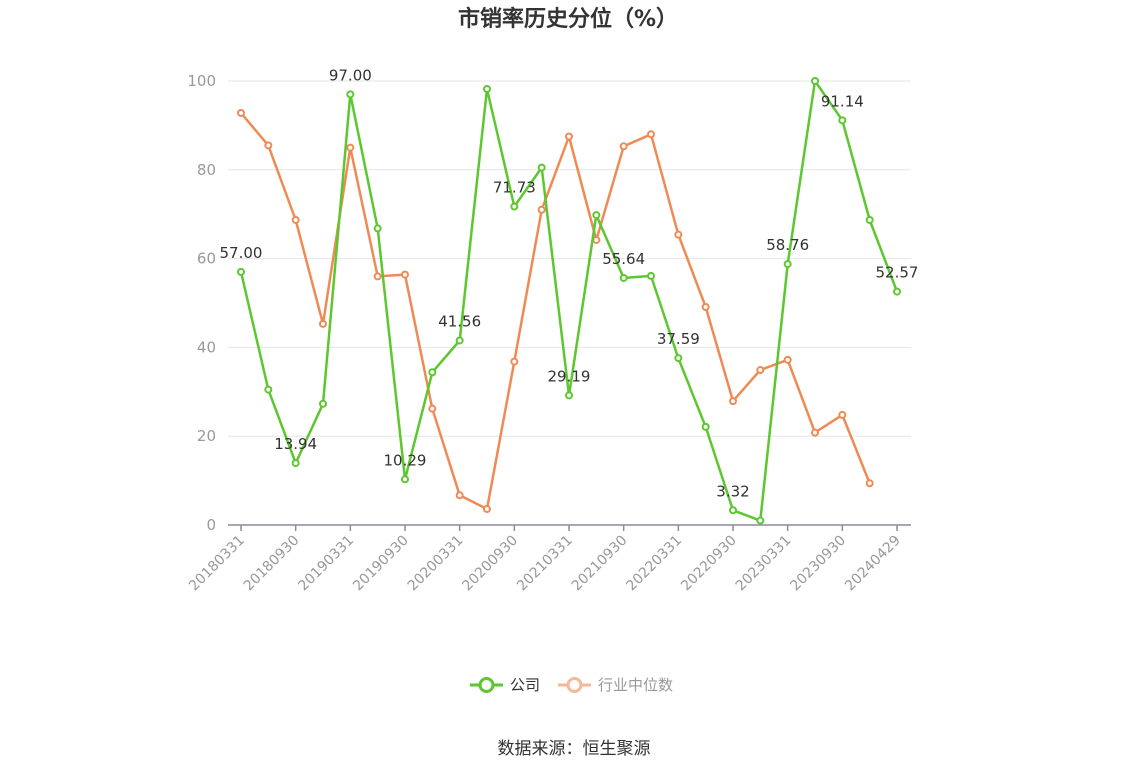 This screenshot has height=776, width=1148. Describe the element at coordinates (486, 685) in the screenshot. I see `legend-company-marker` at that location.